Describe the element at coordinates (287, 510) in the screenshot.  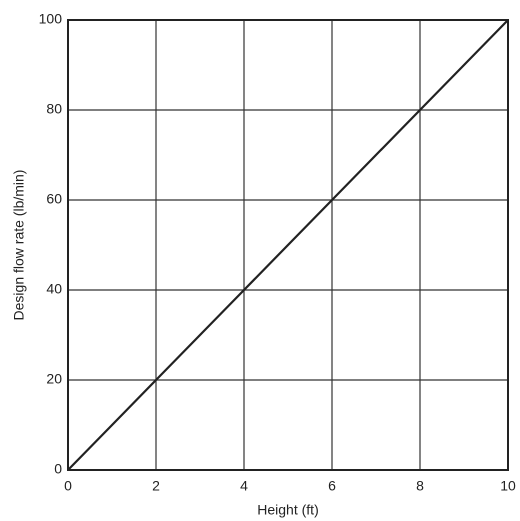
I see `x-axis-label: Height (ft)` at that location.